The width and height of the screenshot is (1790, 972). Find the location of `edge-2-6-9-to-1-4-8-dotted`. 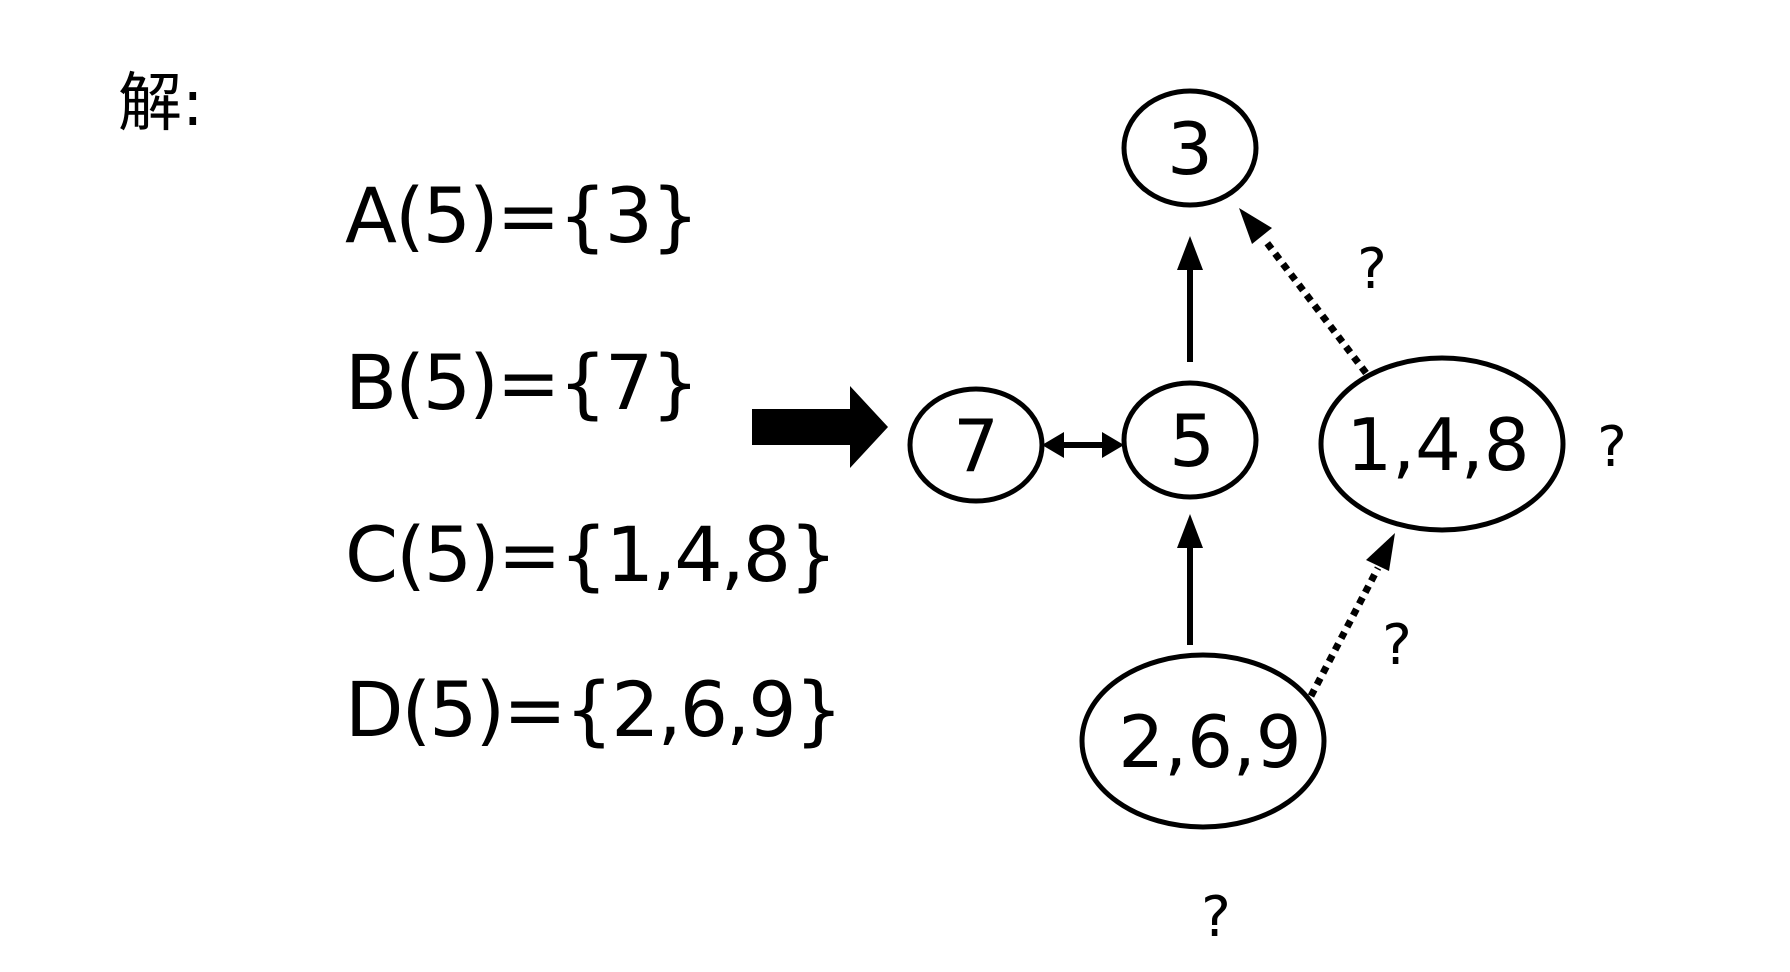

edge-2-6-9-to-1-4-8-dotted is located at coordinates (1351, 615).